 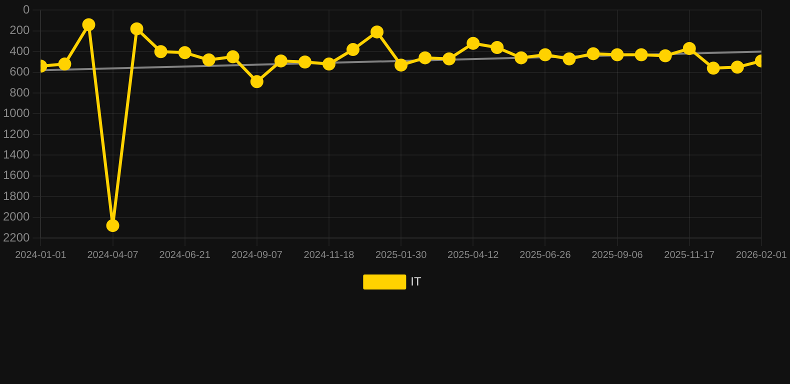 What do you see at coordinates (26, 9) in the screenshot?
I see `y-tick-label: 0` at bounding box center [26, 9].